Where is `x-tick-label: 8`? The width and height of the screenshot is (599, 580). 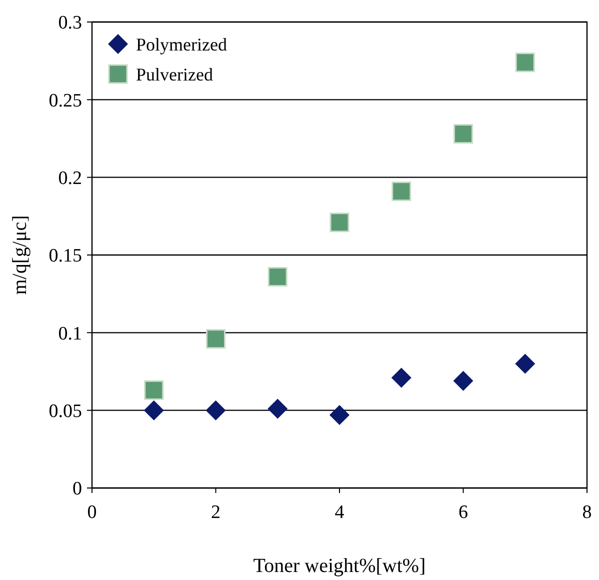 x-tick-label: 8 is located at coordinates (587, 512).